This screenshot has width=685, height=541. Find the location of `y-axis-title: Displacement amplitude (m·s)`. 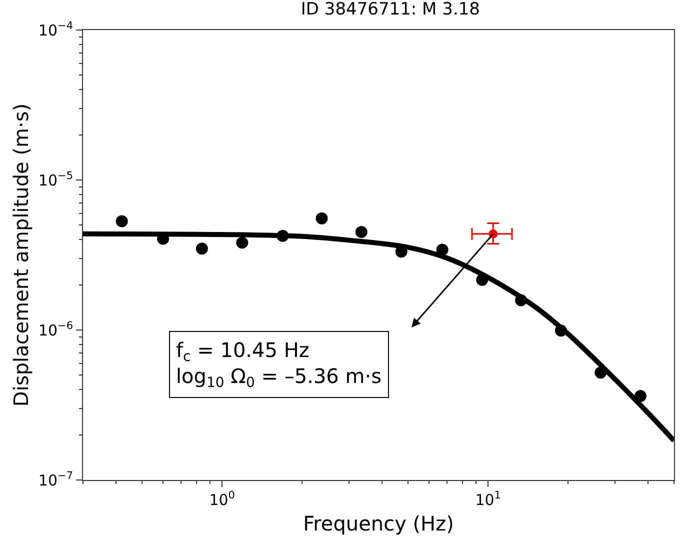

y-axis-title: Displacement amplitude (m·s) is located at coordinates (20, 255).